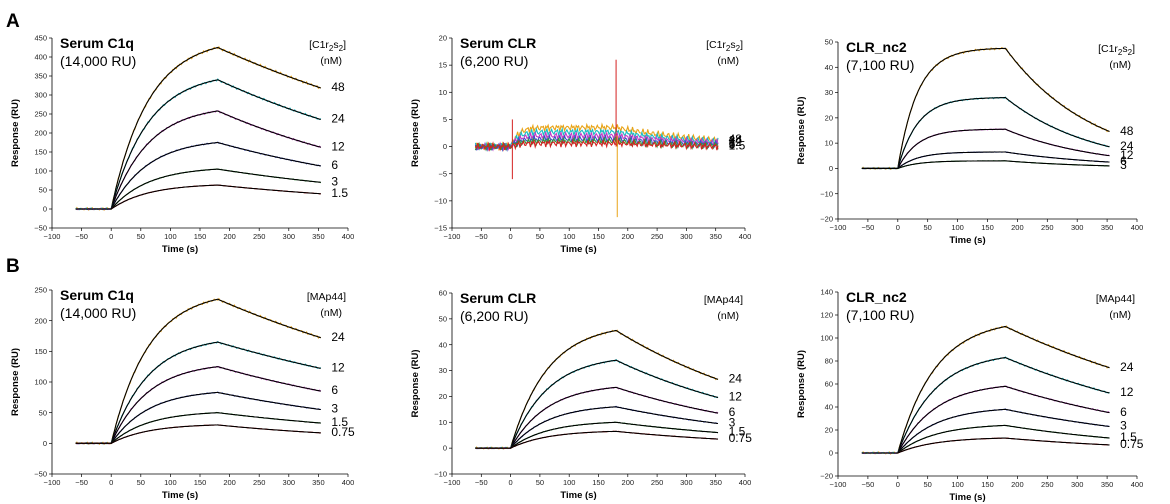 This screenshot has height=504, width=1170. Describe the element at coordinates (339, 422) in the screenshot. I see `concentration-label: 1.5` at that location.